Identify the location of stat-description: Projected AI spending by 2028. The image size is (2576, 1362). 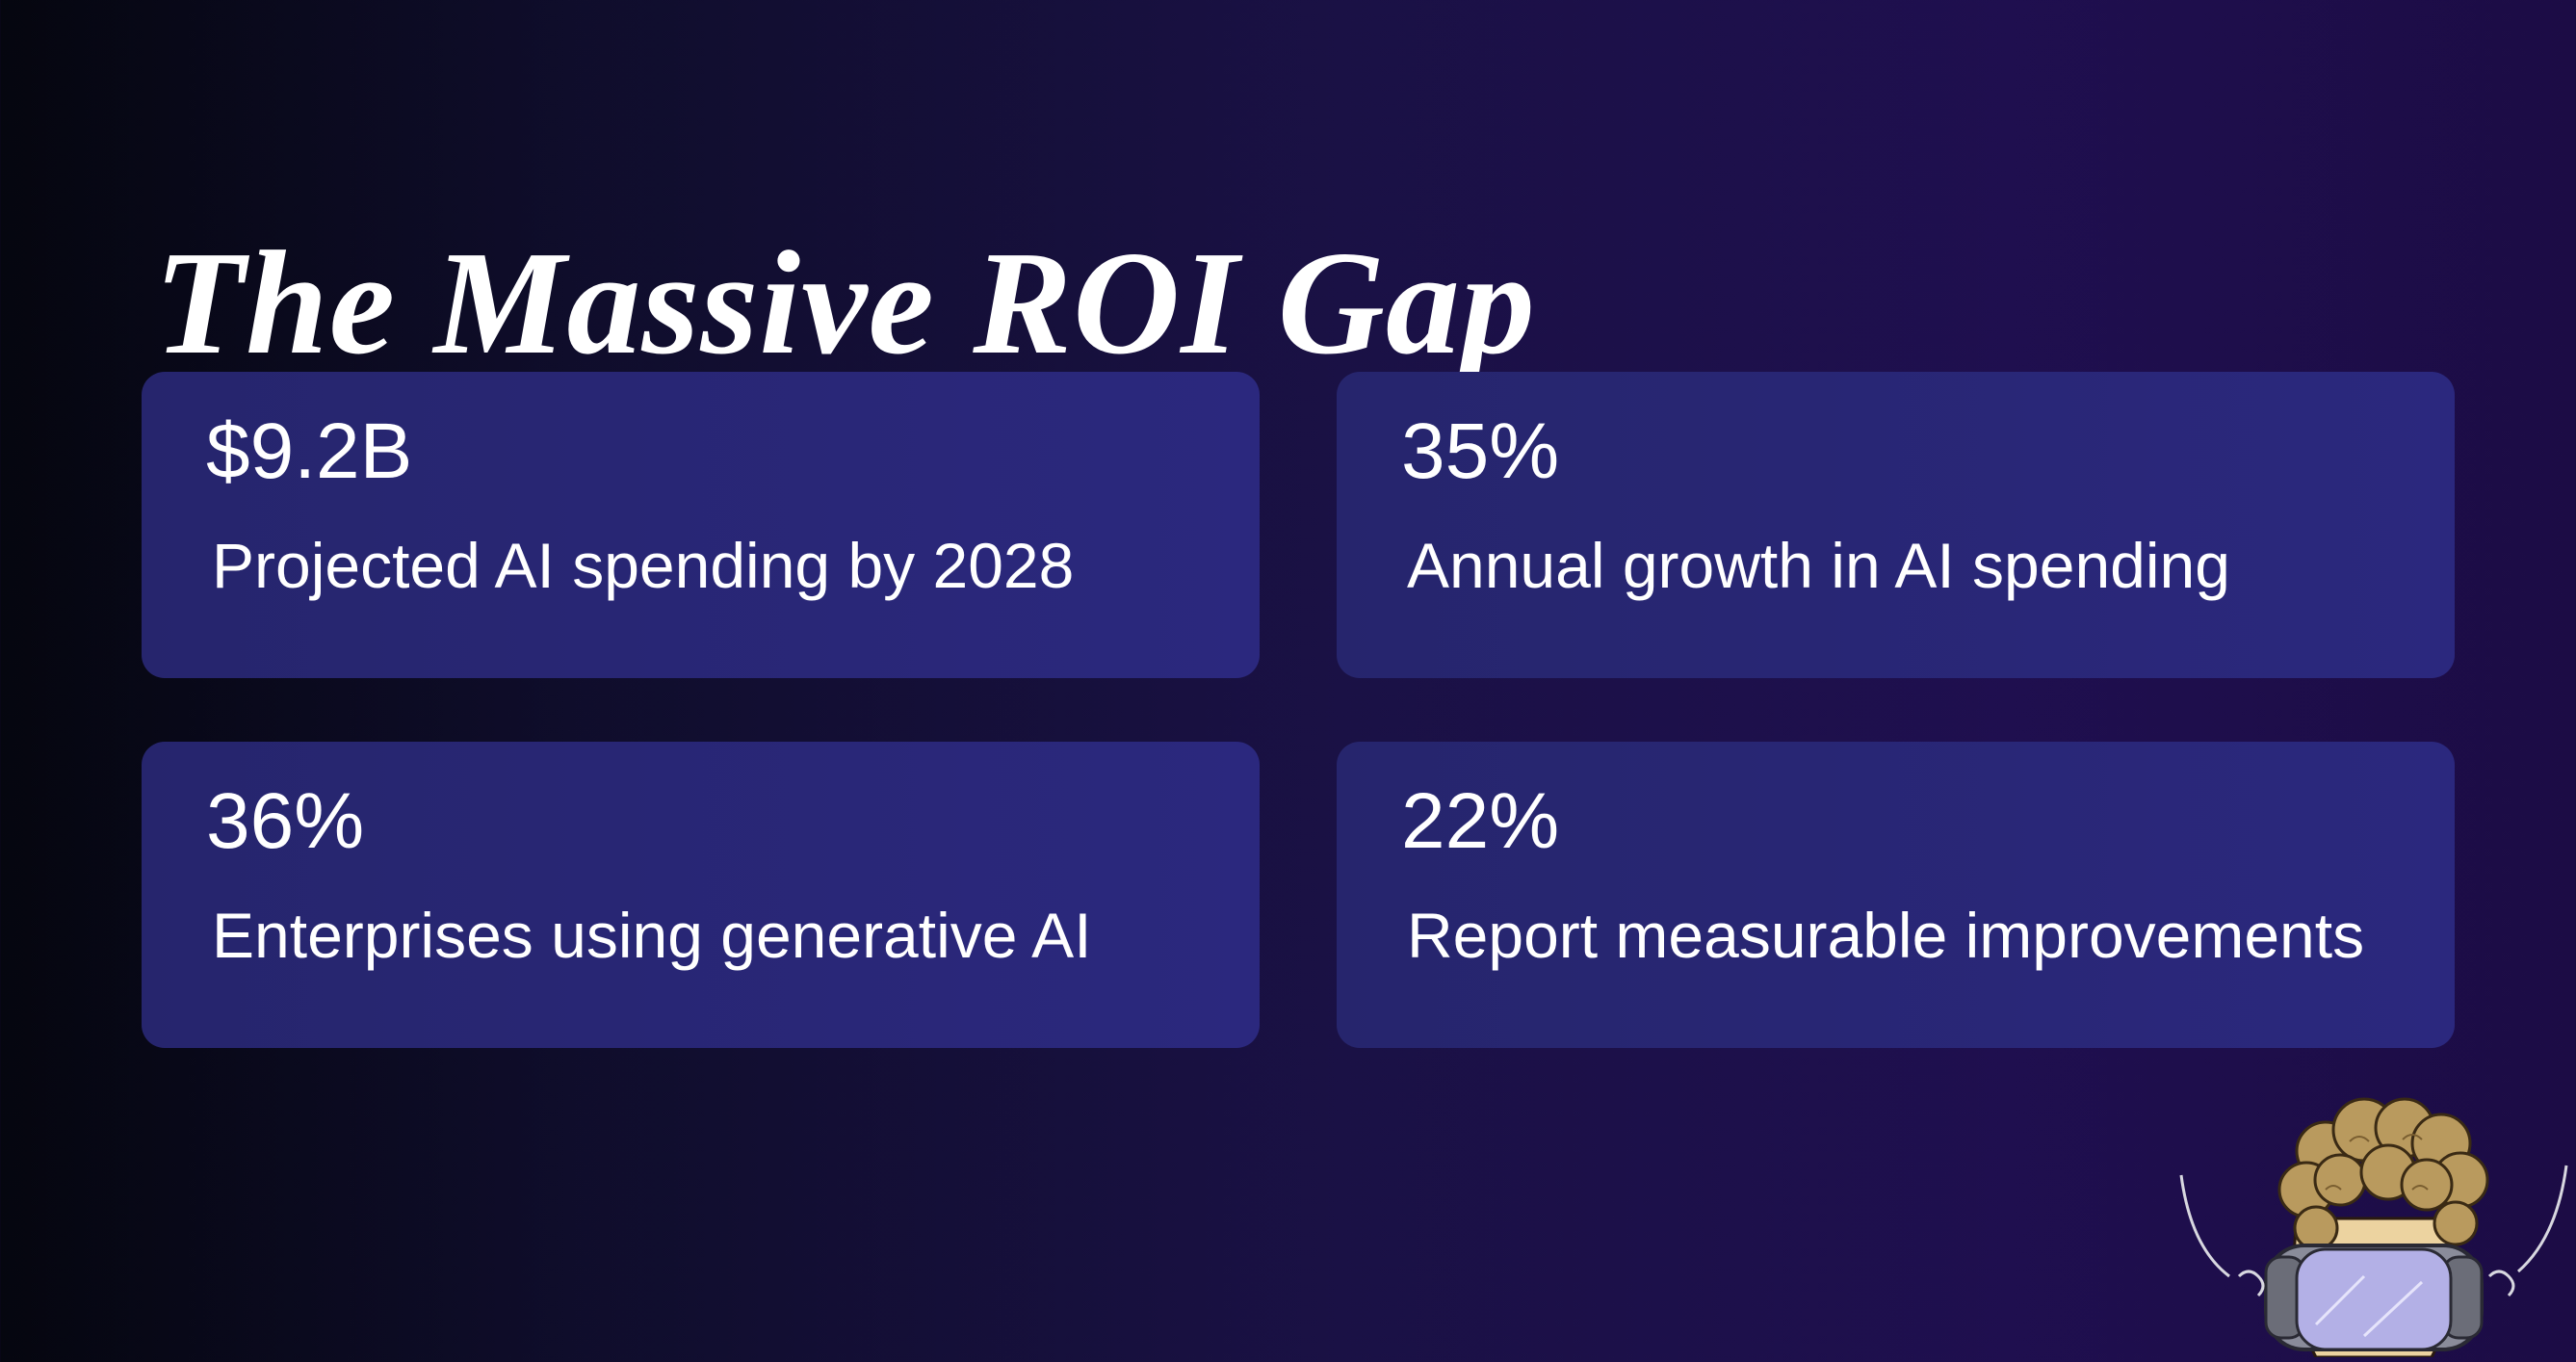
(643, 565).